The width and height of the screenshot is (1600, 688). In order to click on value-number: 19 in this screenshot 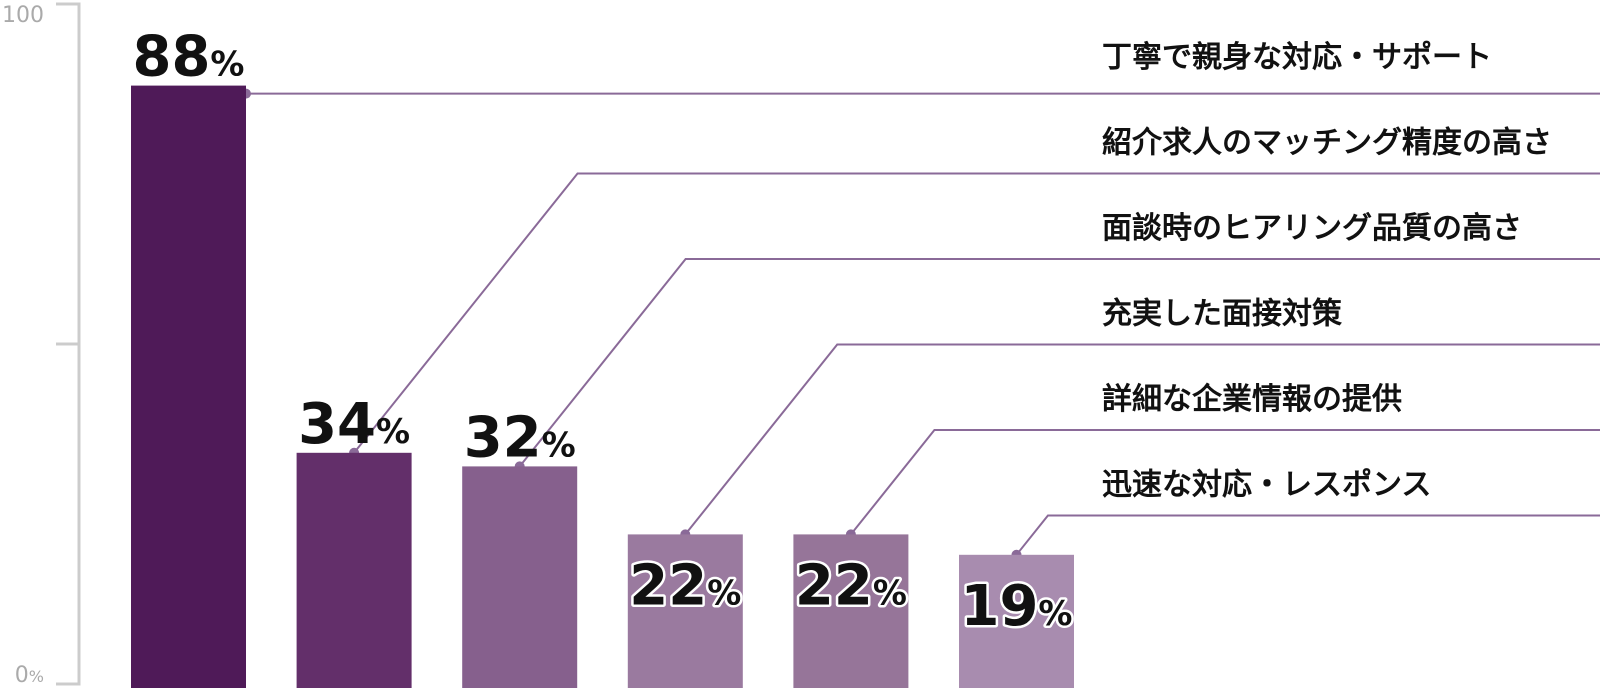, I will do `click(999, 606)`.